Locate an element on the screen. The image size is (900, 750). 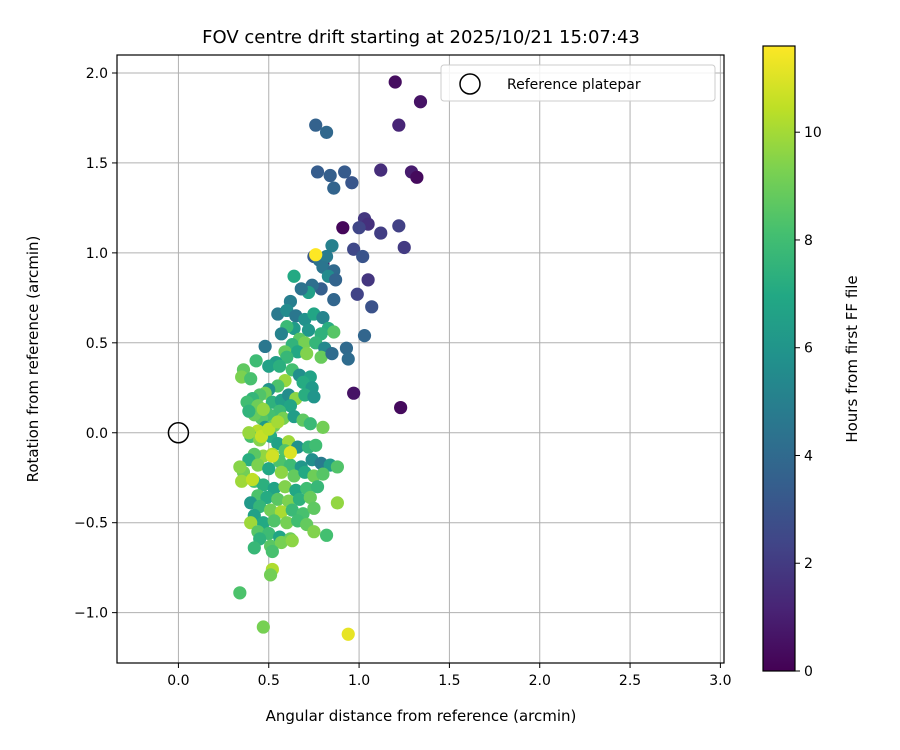
colorbar-tick-label: 4 is located at coordinates (808, 456).